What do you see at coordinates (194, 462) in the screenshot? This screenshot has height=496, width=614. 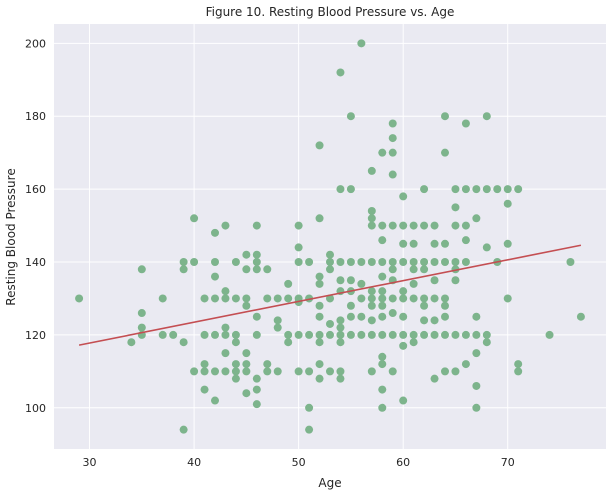 I see `x-tick-label: 40` at bounding box center [194, 462].